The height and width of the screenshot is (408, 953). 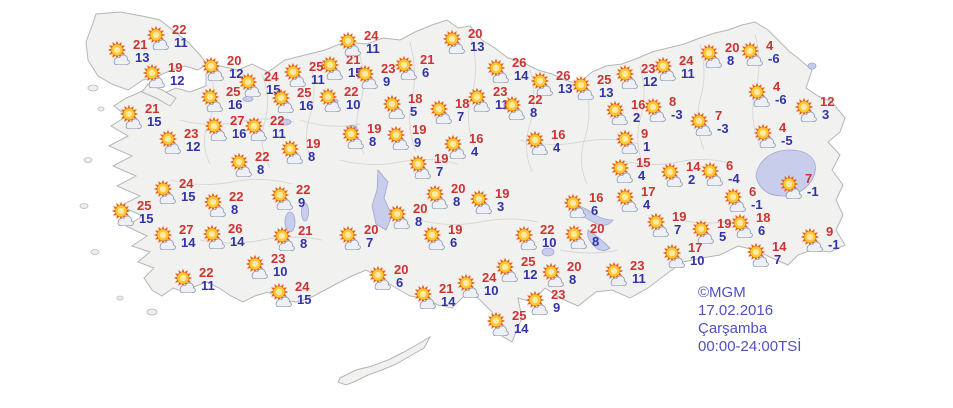 I want to click on high-temp: 7, so click(x=809, y=178).